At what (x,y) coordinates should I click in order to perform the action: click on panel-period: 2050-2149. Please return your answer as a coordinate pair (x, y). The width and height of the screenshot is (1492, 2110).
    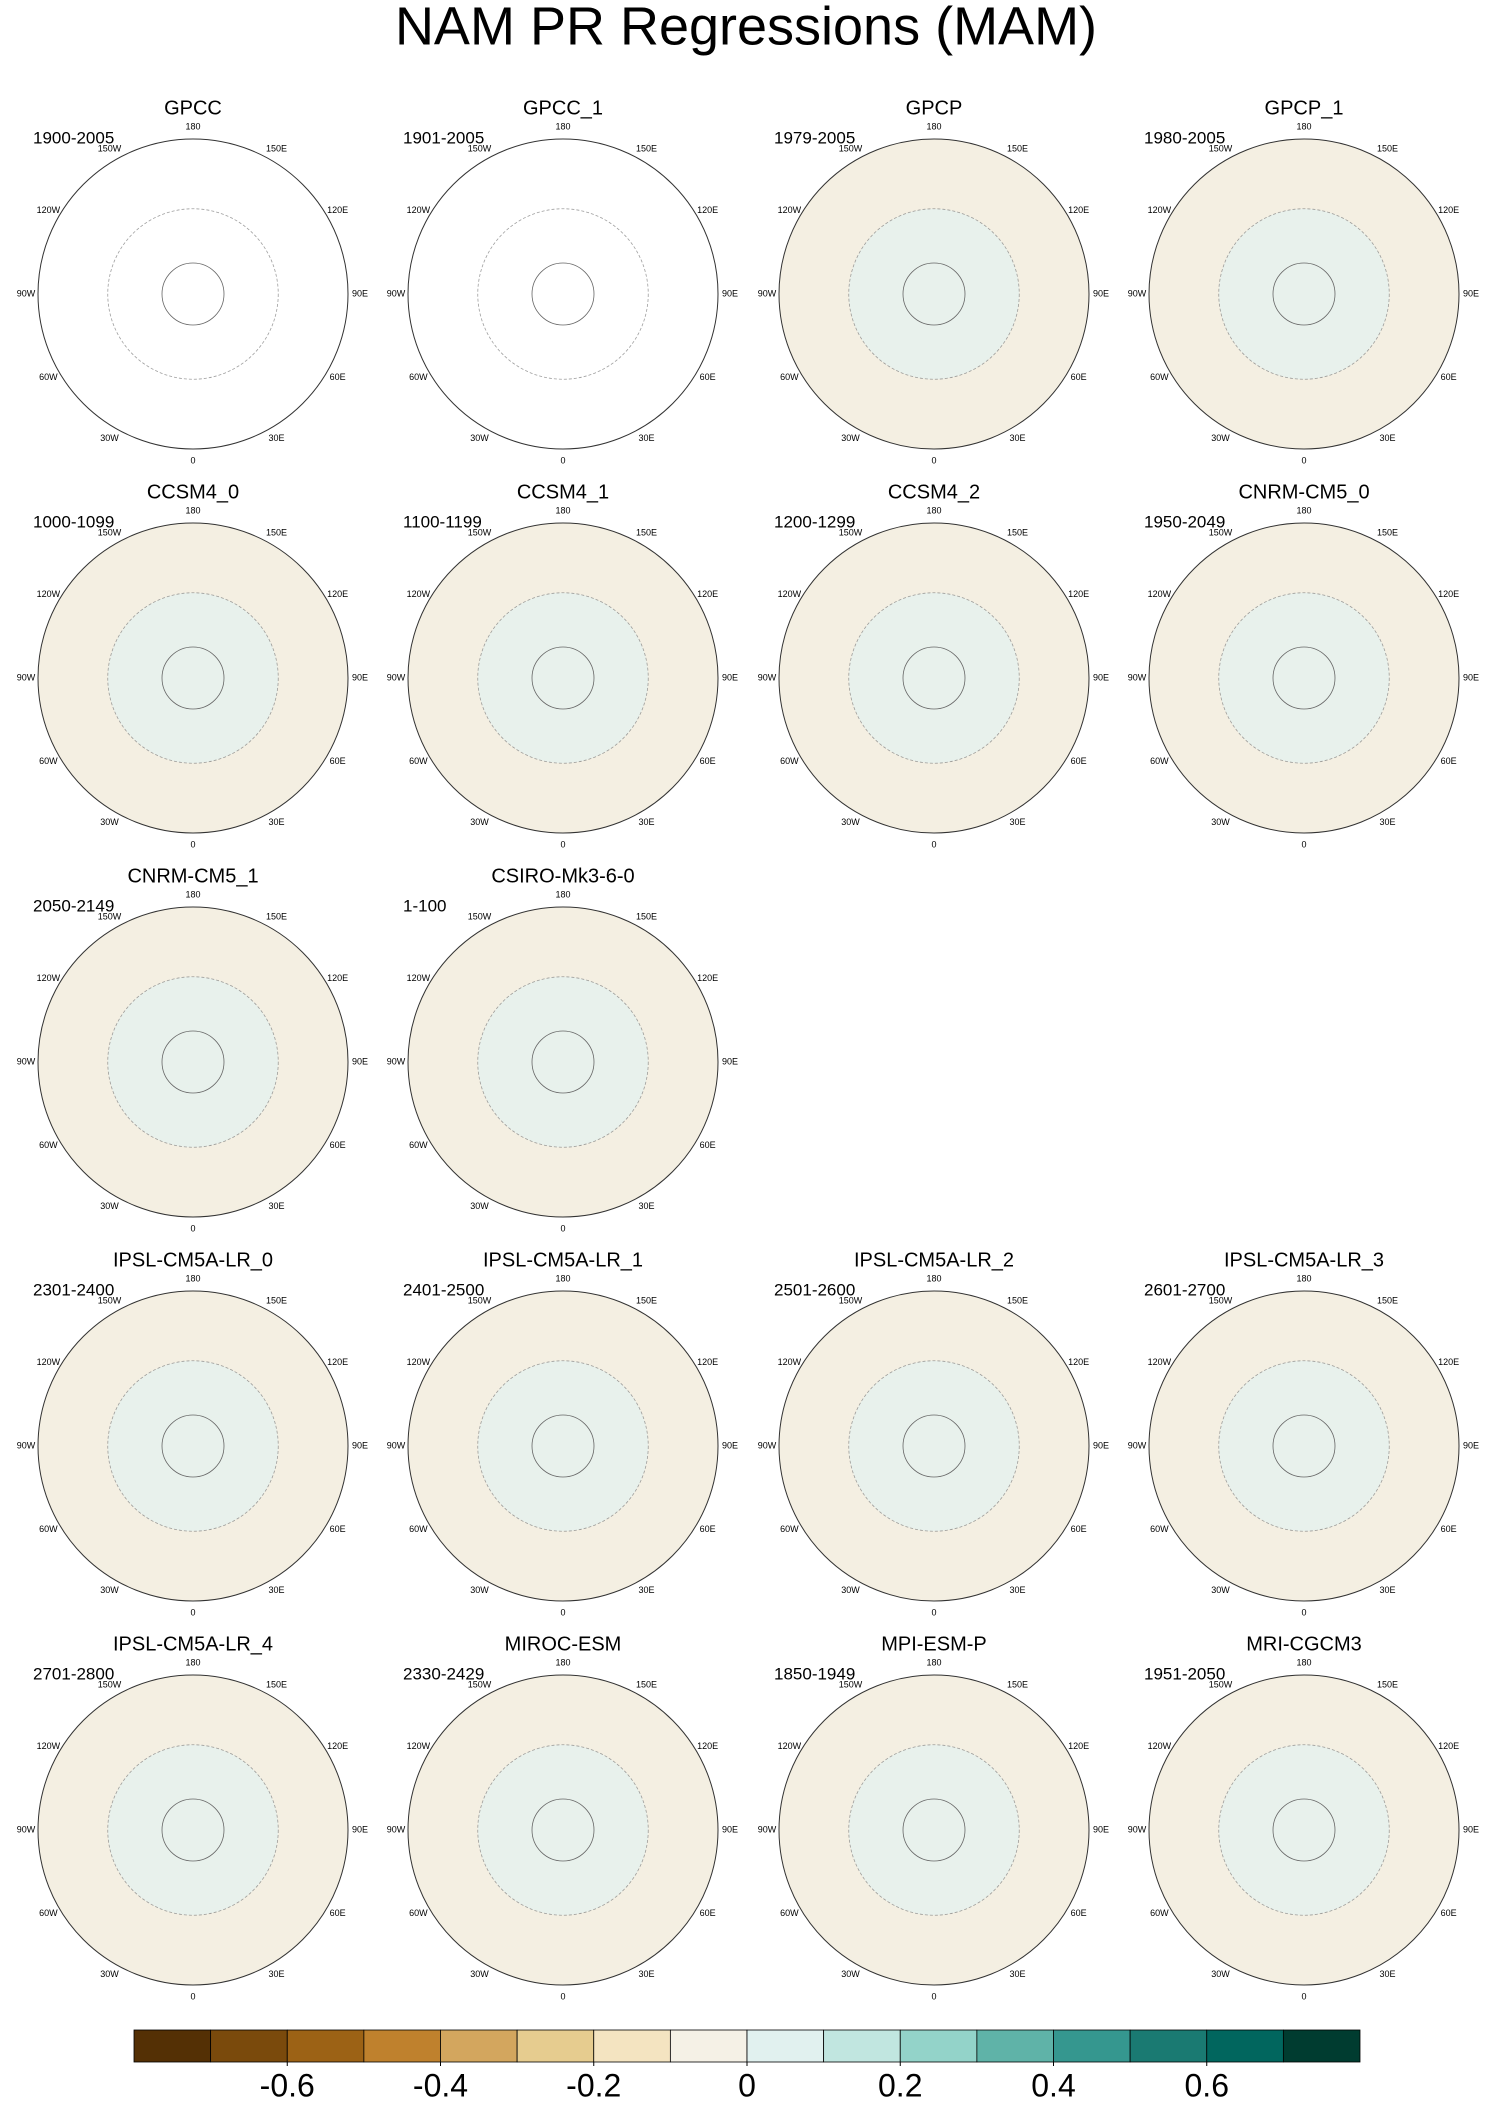
    Looking at the image, I should click on (73, 905).